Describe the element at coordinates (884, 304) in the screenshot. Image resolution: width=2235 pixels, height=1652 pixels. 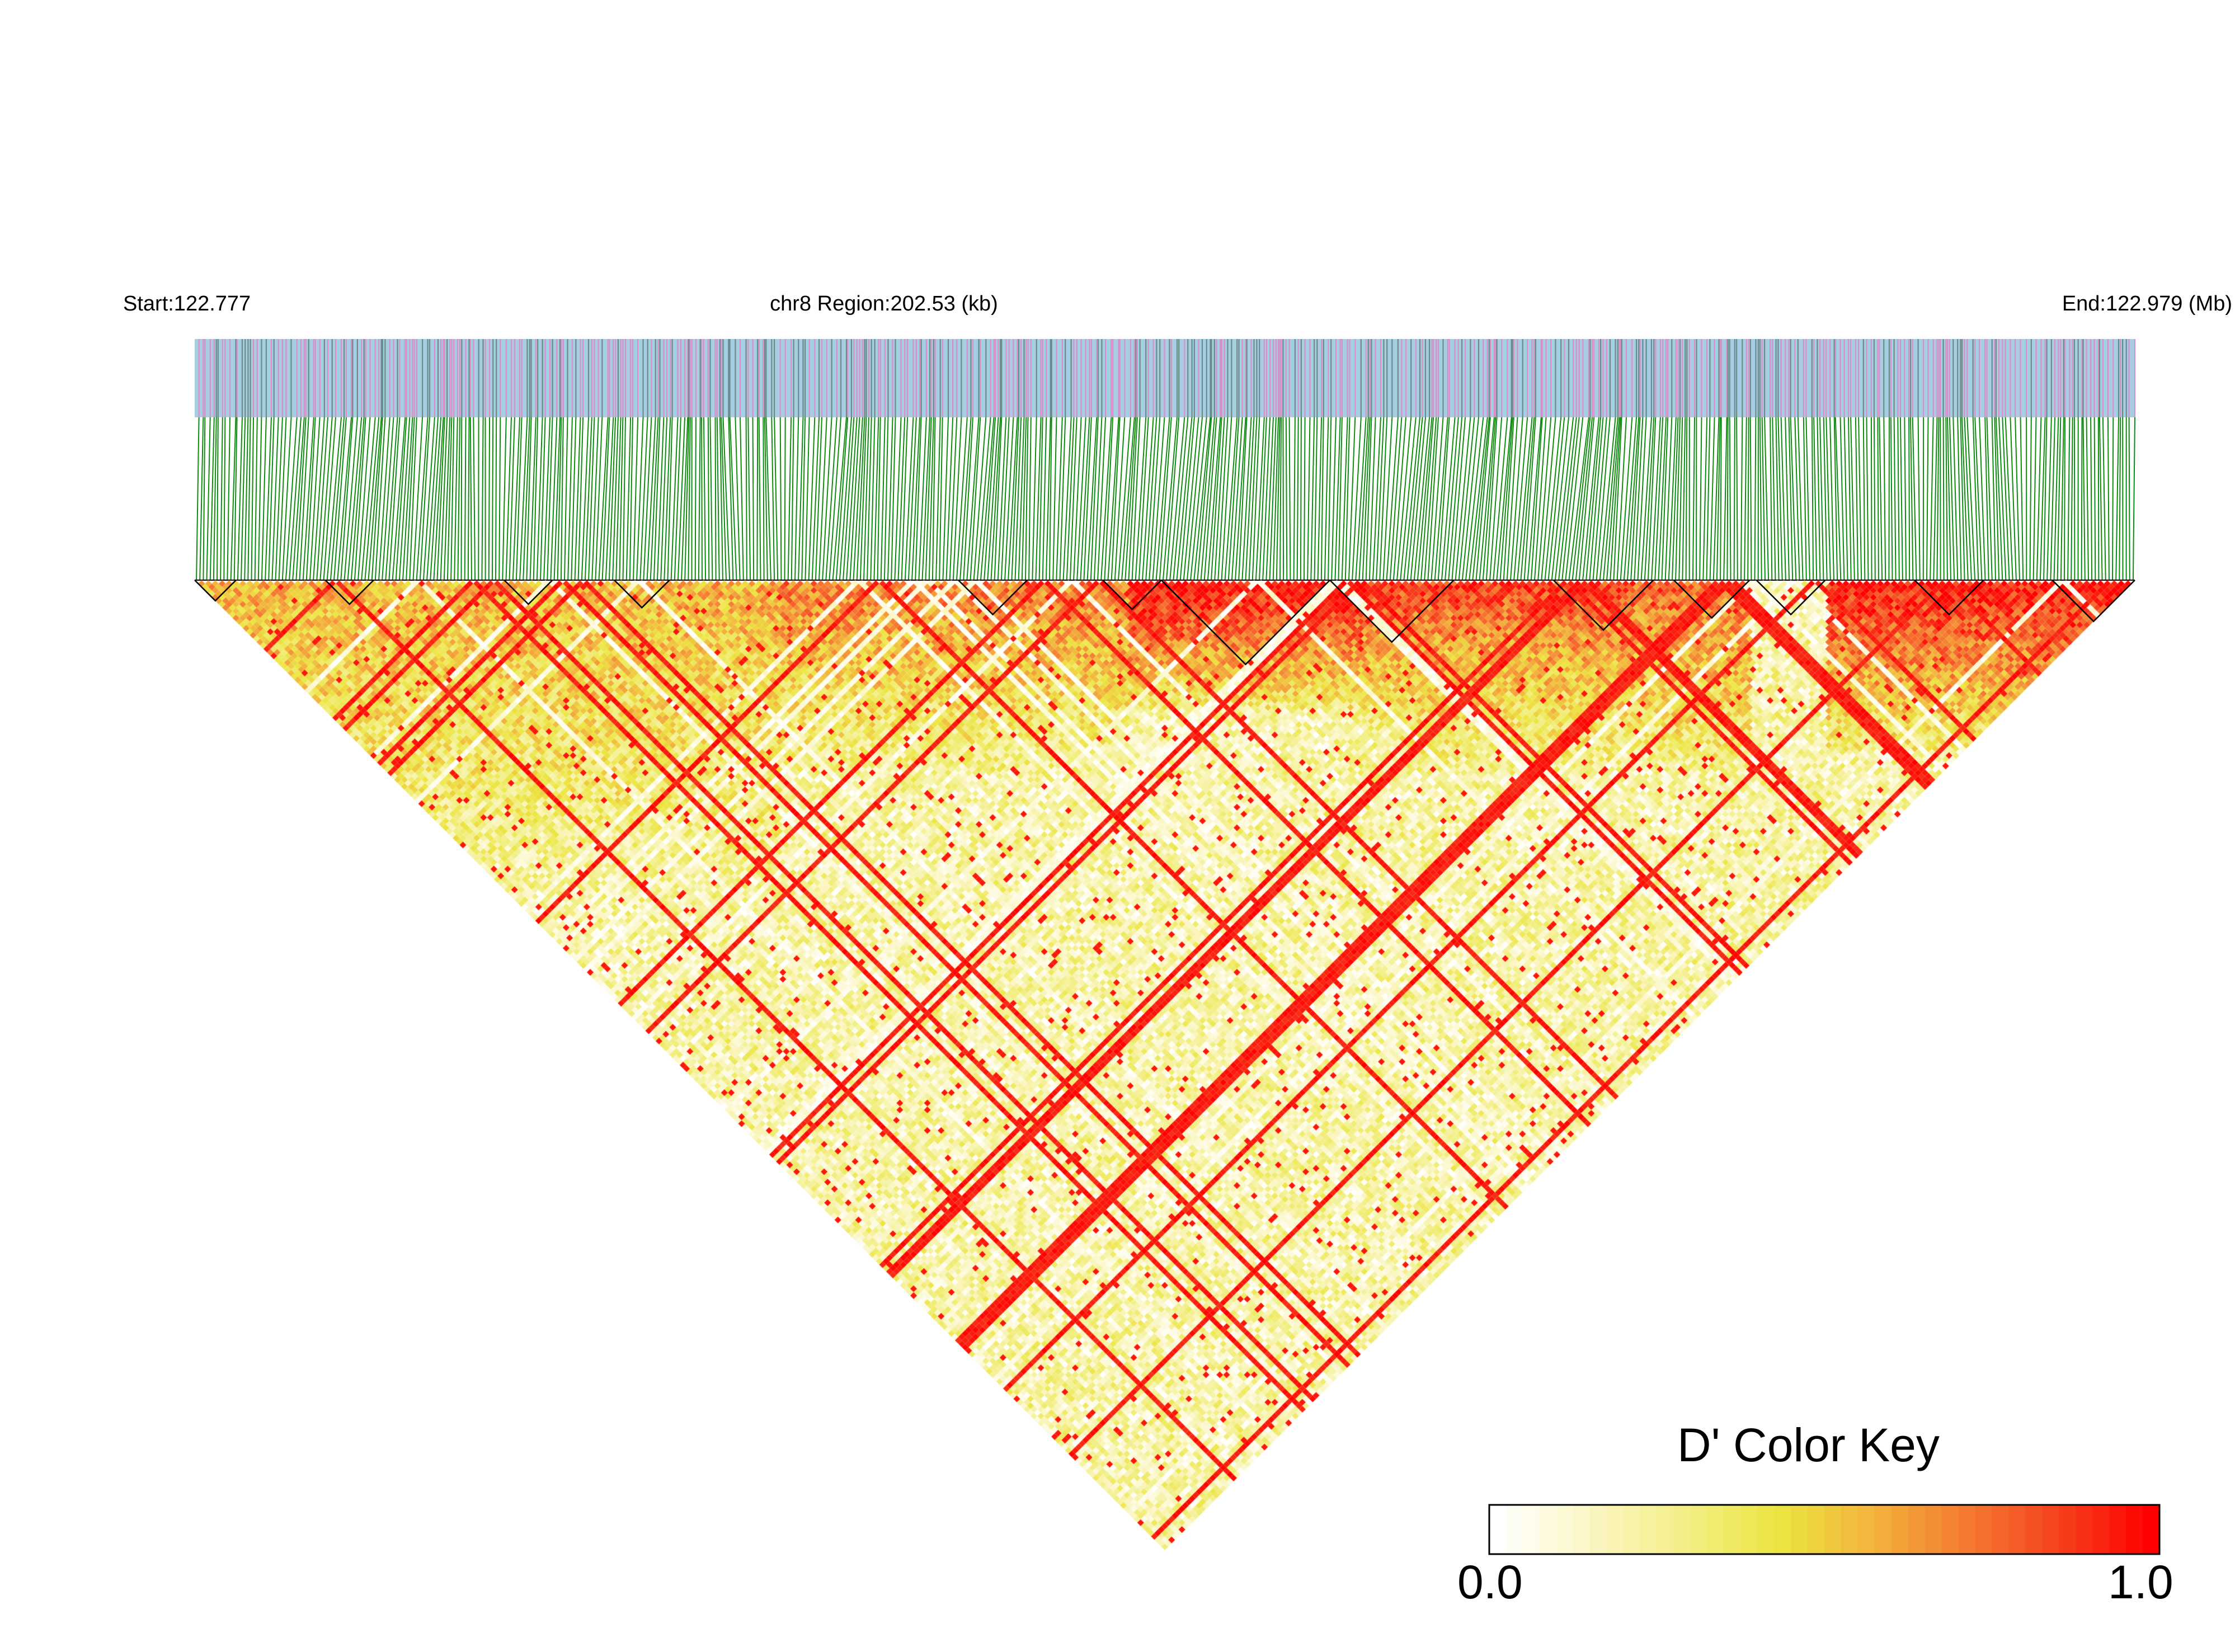
I see `region-title: chr8 Region:202.53 (kb)` at that location.